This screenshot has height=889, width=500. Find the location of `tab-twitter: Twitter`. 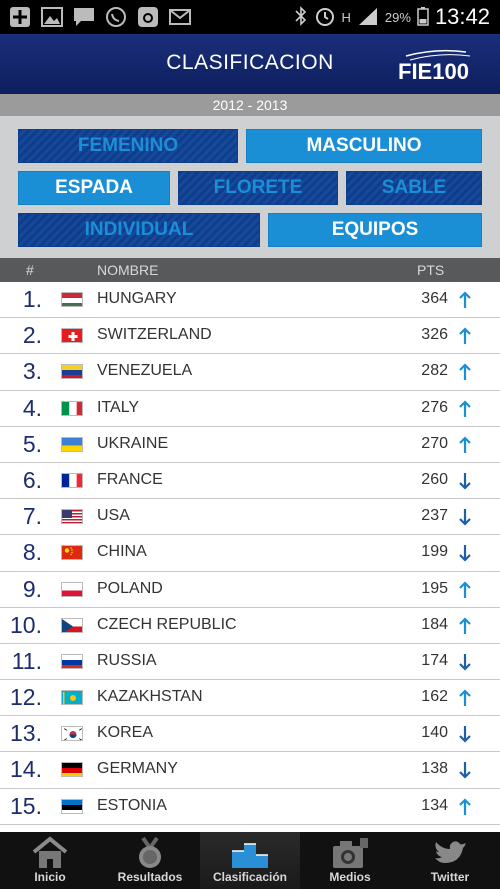

tab-twitter: Twitter is located at coordinates (450, 860).